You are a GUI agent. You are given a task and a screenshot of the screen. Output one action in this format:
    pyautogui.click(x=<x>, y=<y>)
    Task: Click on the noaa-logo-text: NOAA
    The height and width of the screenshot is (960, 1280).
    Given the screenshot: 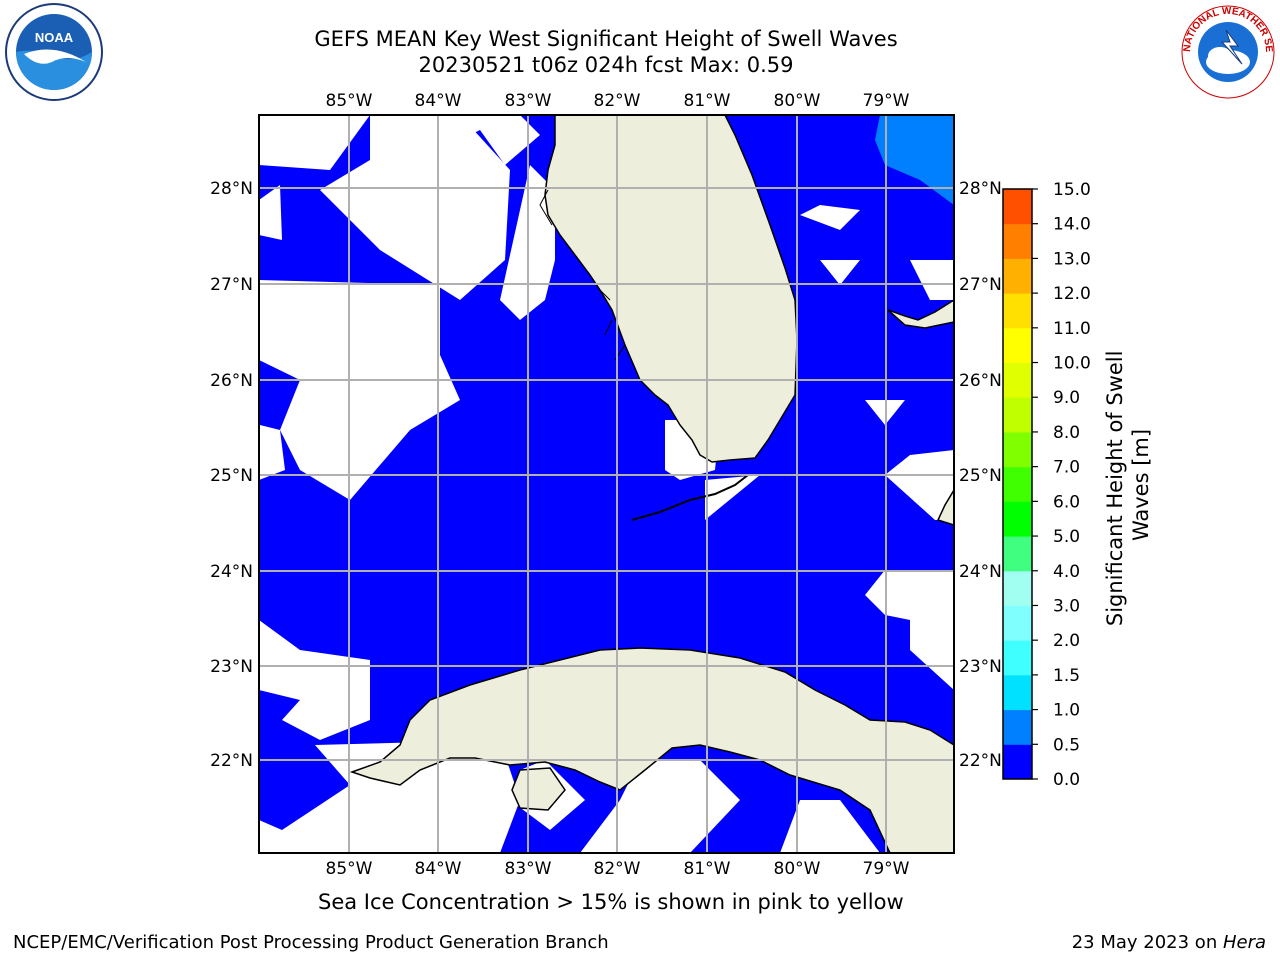 What is the action you would take?
    pyautogui.click(x=54, y=37)
    